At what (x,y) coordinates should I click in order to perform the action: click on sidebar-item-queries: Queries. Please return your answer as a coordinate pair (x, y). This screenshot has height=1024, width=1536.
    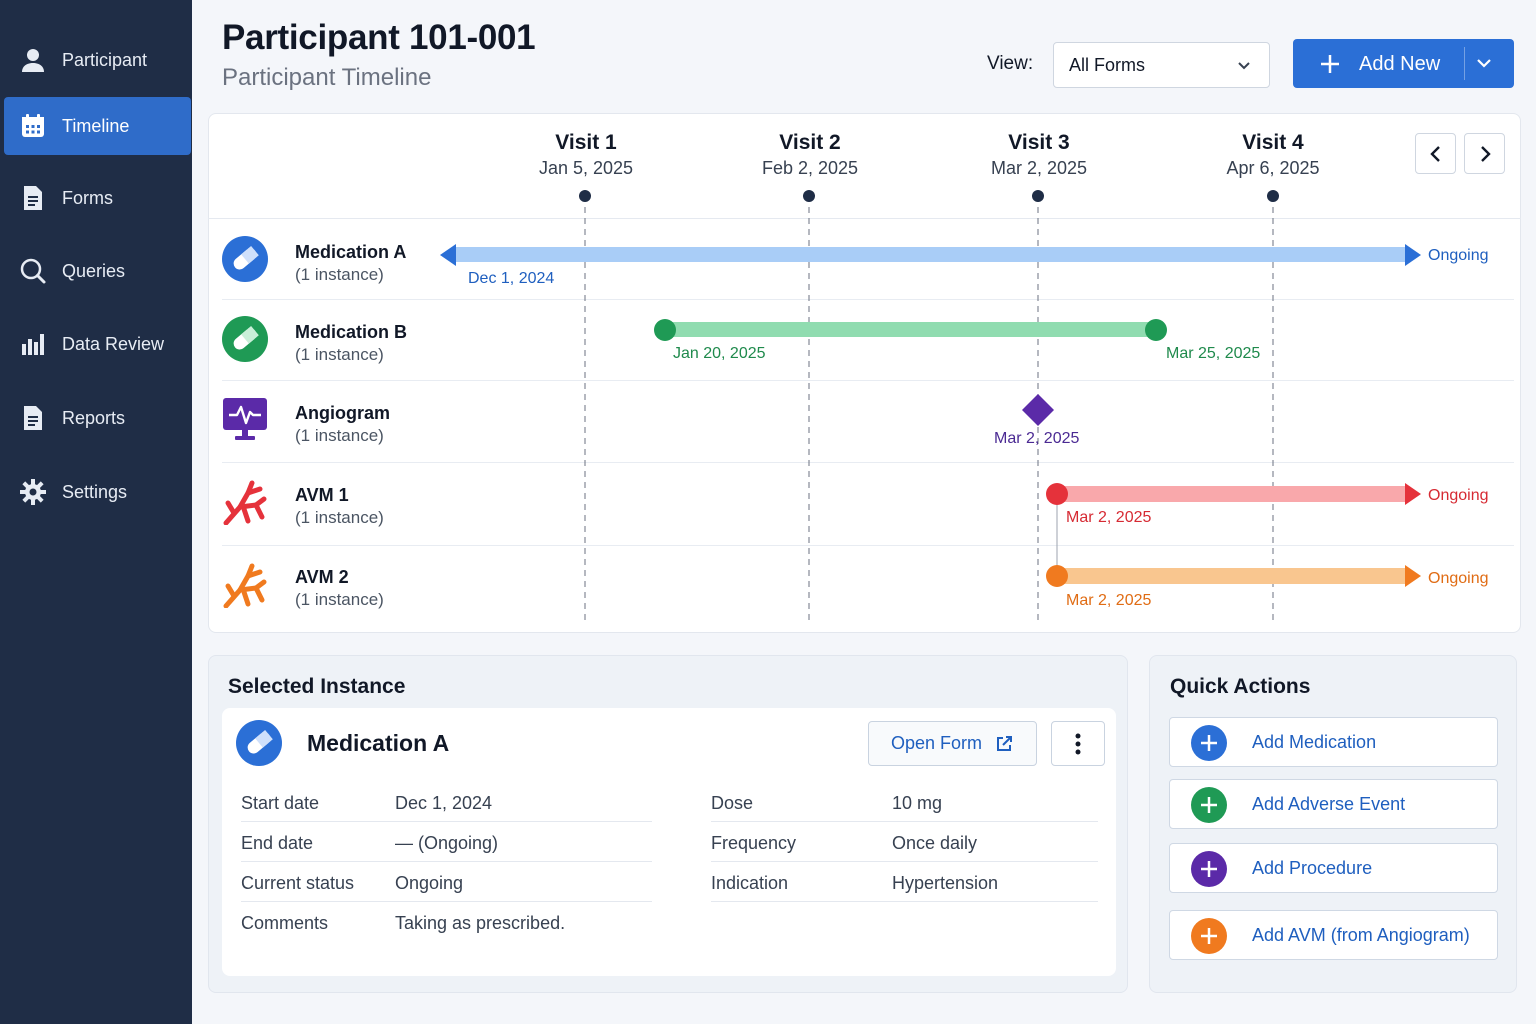
    Looking at the image, I should click on (97, 271).